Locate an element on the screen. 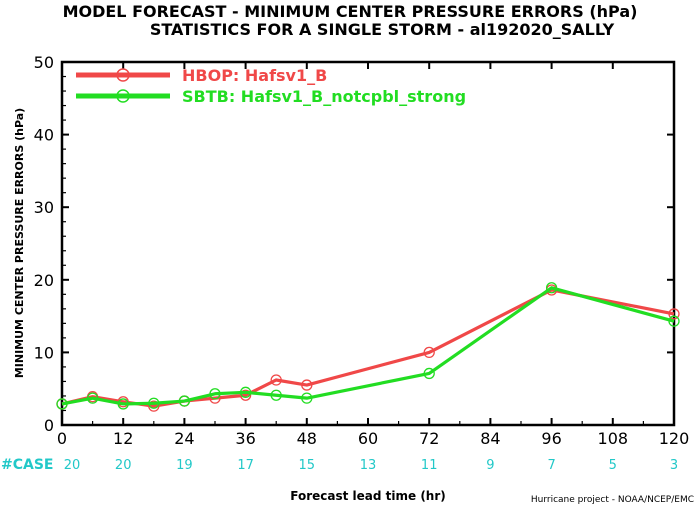 The image size is (700, 506). x-tick-label: 72 is located at coordinates (429, 438).